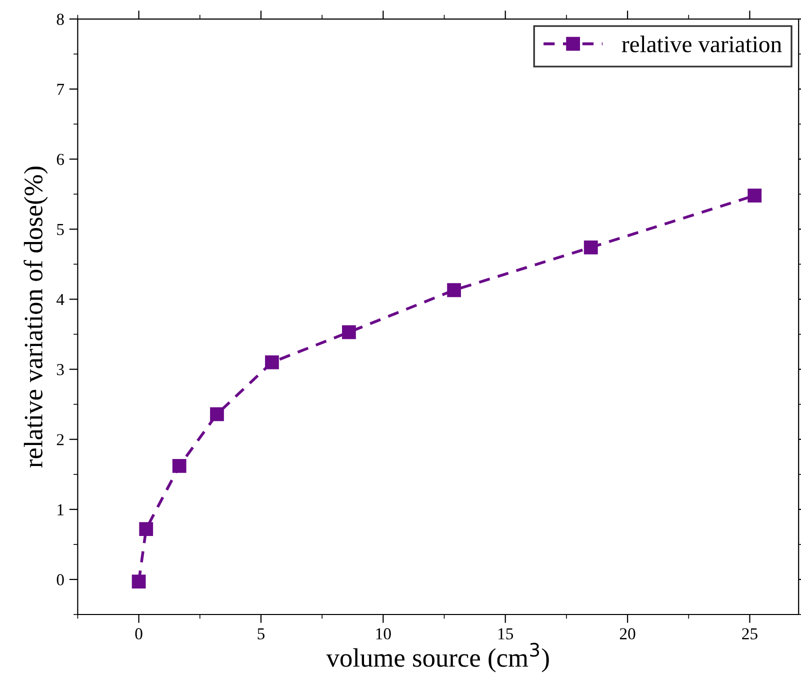 The height and width of the screenshot is (679, 801). I want to click on y-tick-label: 3, so click(60, 370).